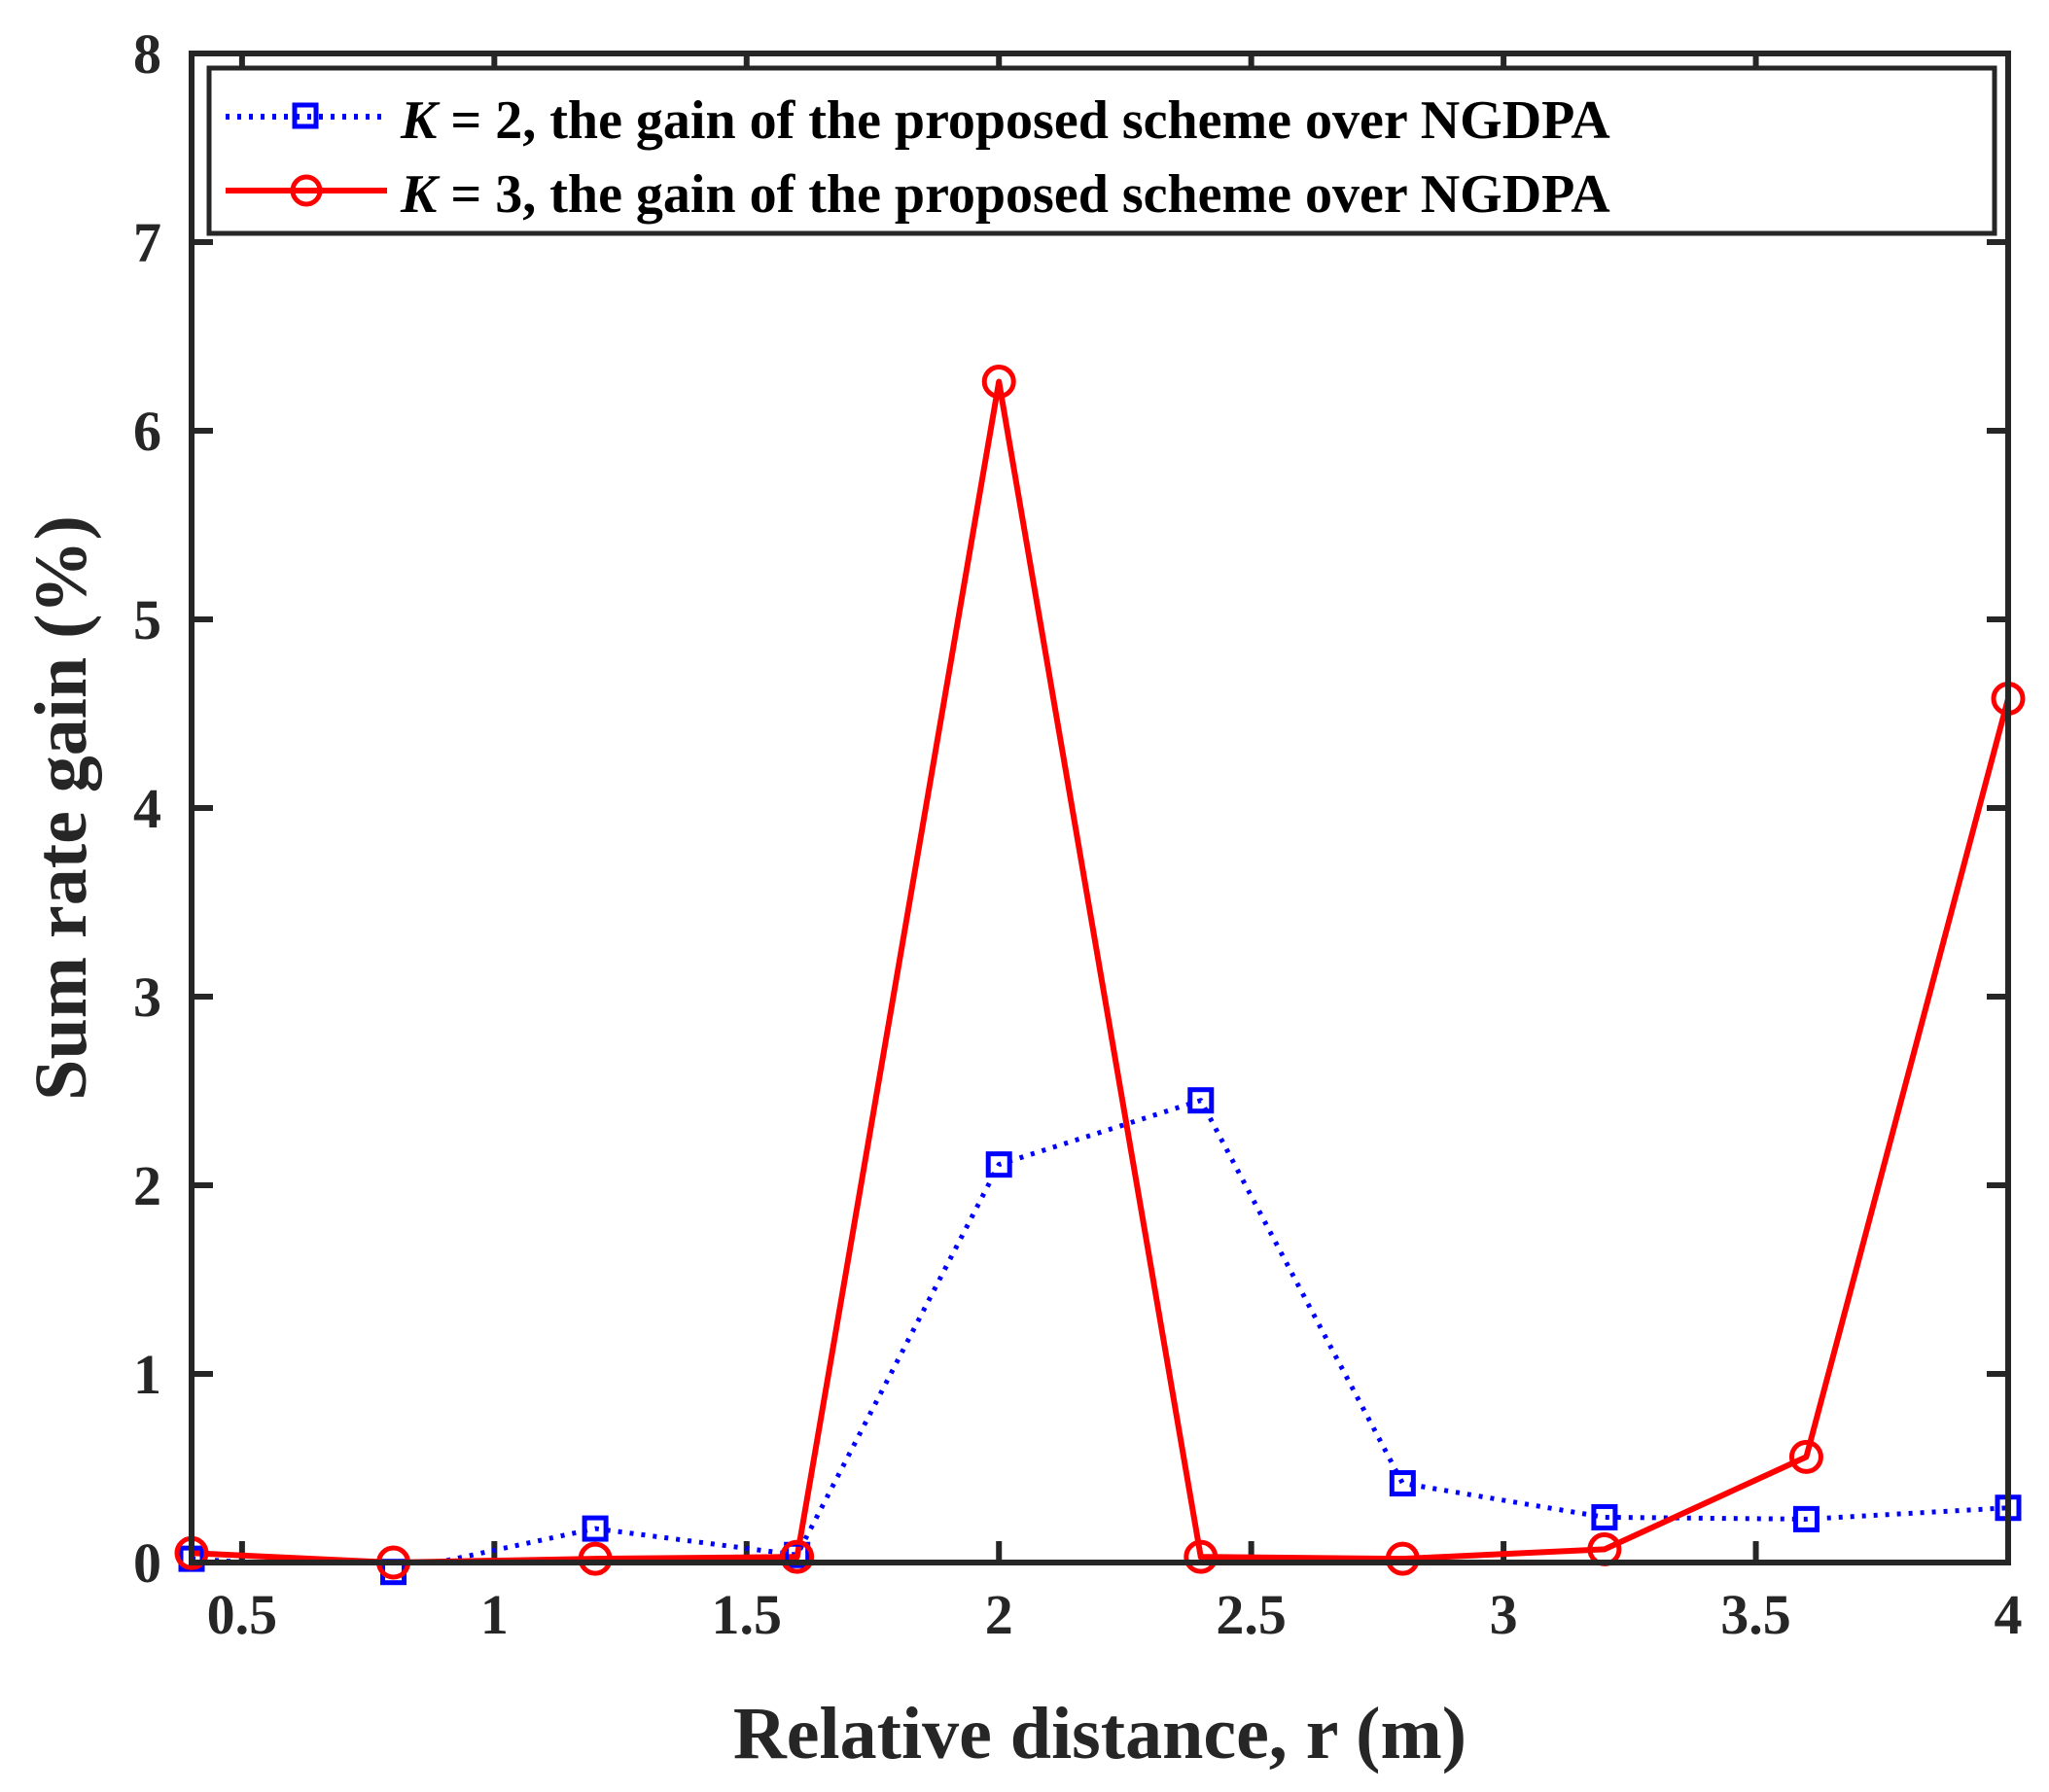 This screenshot has width=2049, height=1792. What do you see at coordinates (147, 54) in the screenshot?
I see `y-tick-label: 8` at bounding box center [147, 54].